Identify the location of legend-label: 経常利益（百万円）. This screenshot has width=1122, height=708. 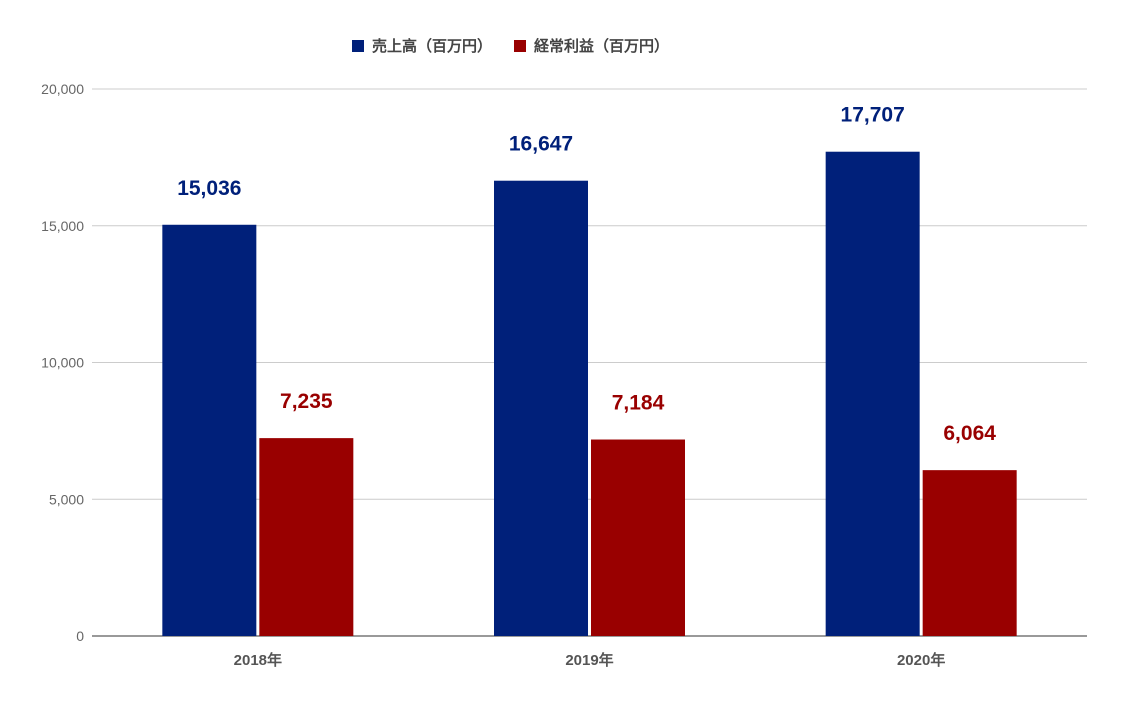
(601, 46).